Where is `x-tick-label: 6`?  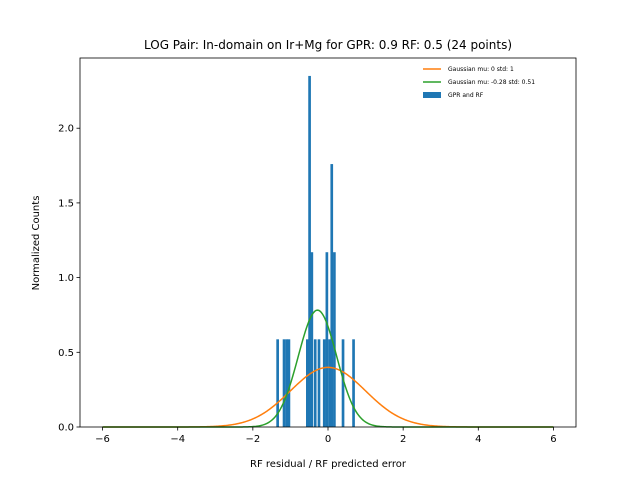 x-tick-label: 6 is located at coordinates (553, 439).